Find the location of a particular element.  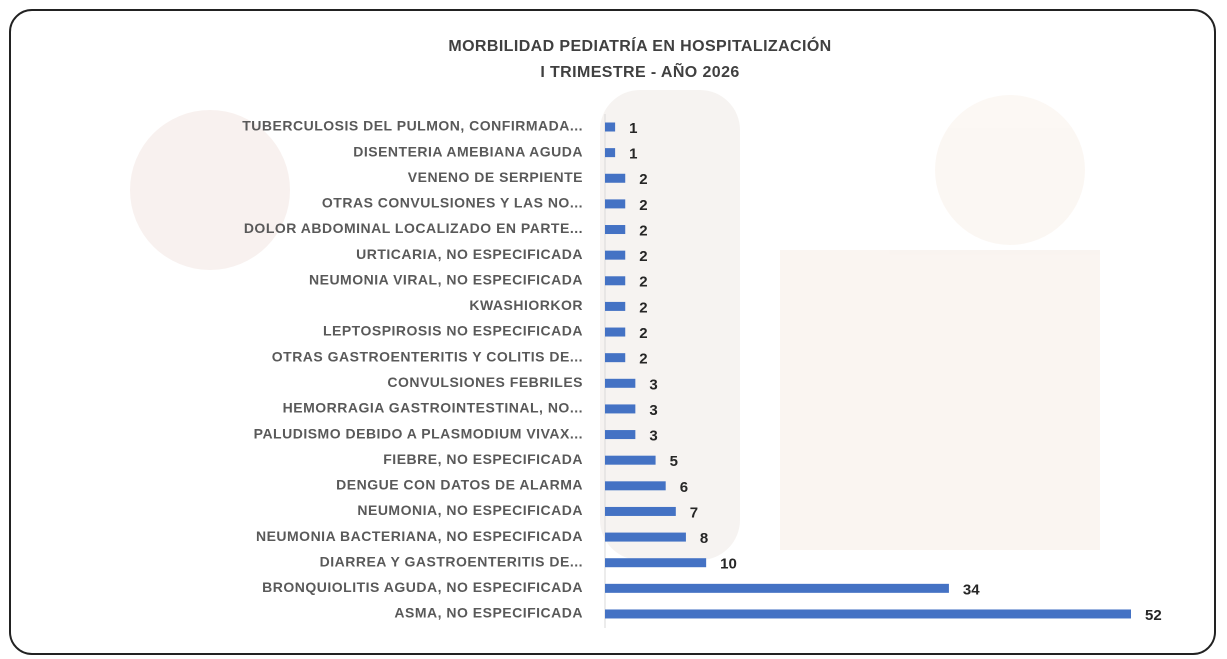

value-label: 6 is located at coordinates (684, 487).